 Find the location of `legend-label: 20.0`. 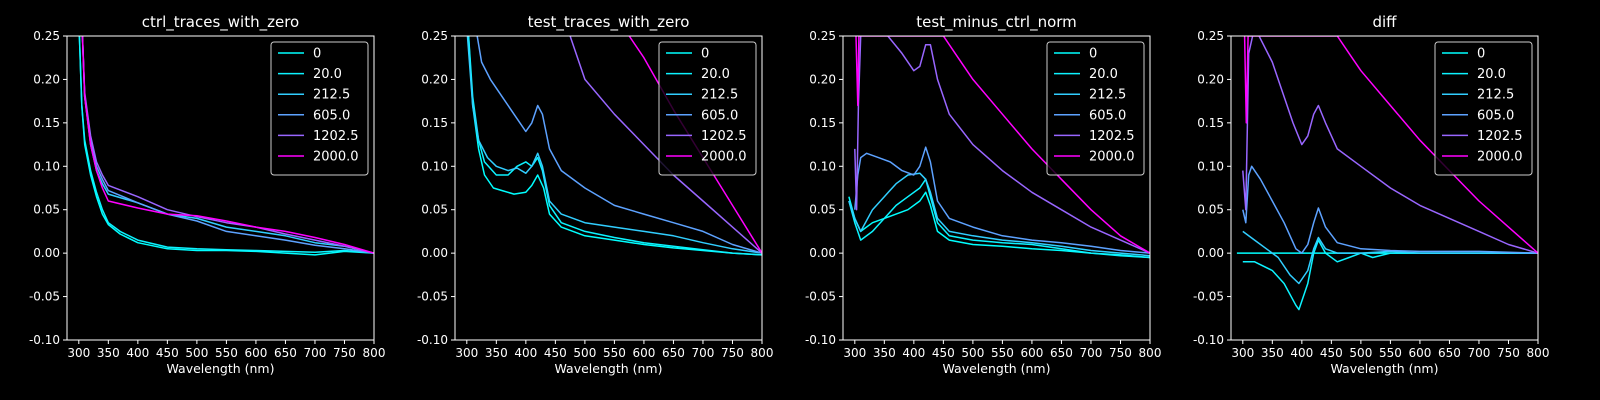

legend-label: 20.0 is located at coordinates (1491, 74).